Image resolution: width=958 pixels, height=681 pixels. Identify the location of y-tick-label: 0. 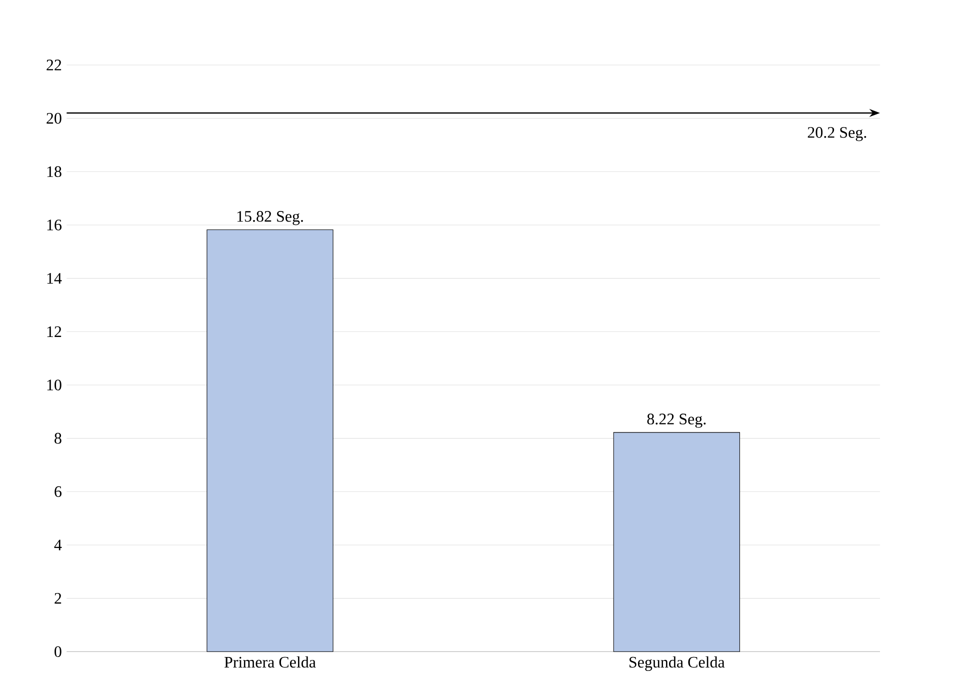
(58, 652).